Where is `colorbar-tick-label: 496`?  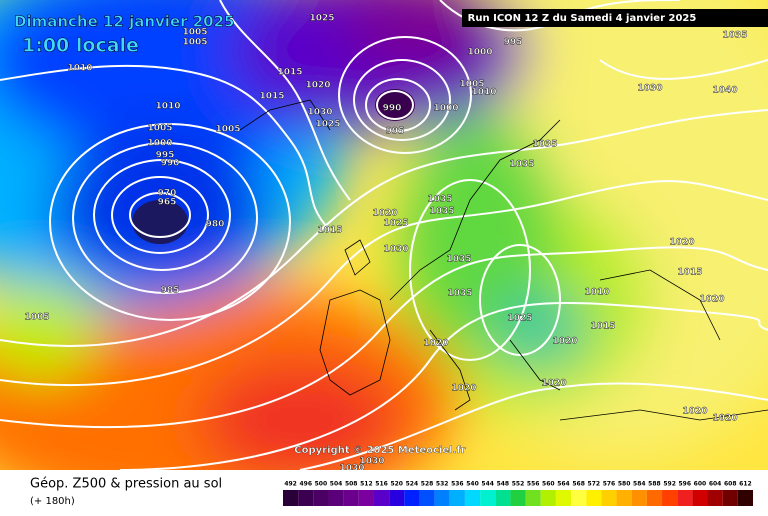 colorbar-tick-label: 496 is located at coordinates (305, 484).